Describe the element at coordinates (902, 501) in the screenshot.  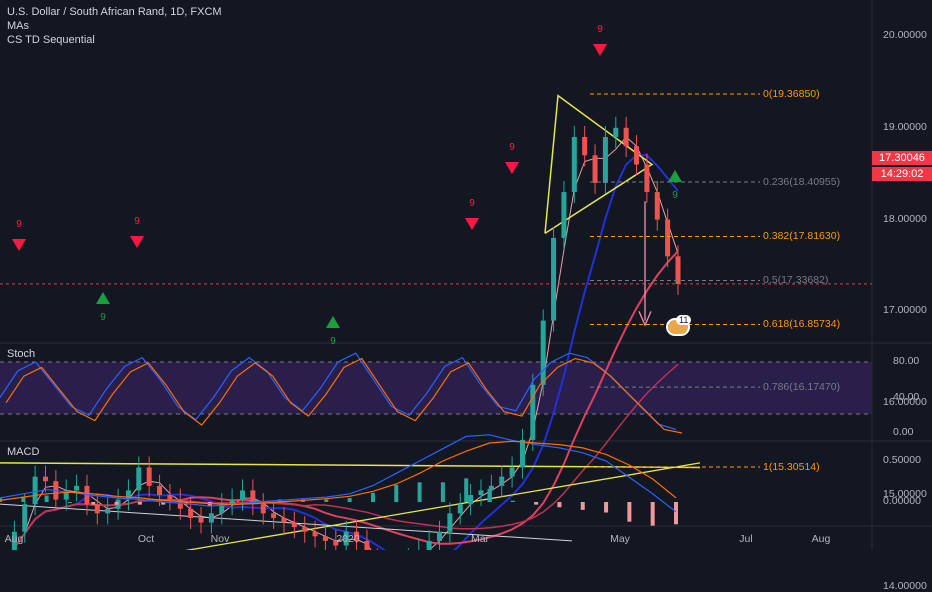
I see `macd-tick-label: 0.00000` at that location.